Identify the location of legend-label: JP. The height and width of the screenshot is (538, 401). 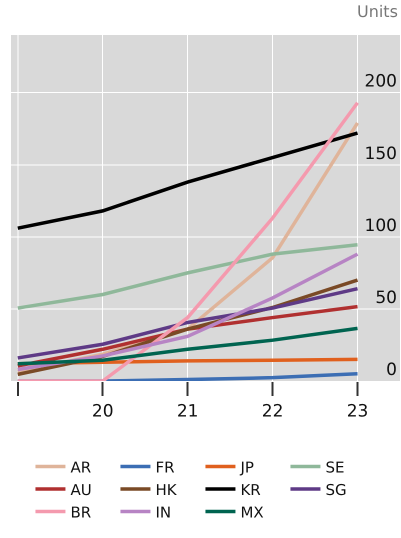
(246, 467).